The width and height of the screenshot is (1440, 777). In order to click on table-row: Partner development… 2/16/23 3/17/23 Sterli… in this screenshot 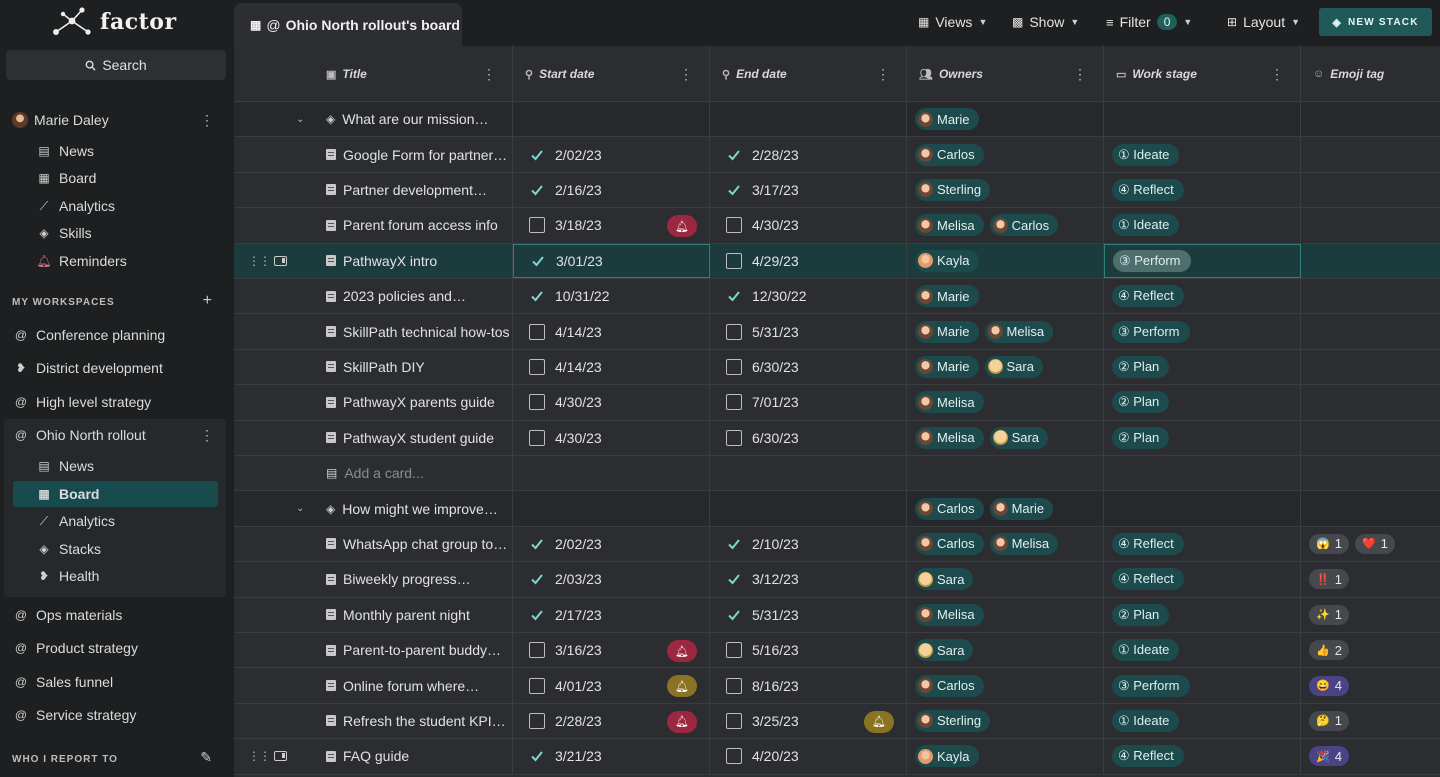, I will do `click(837, 190)`.